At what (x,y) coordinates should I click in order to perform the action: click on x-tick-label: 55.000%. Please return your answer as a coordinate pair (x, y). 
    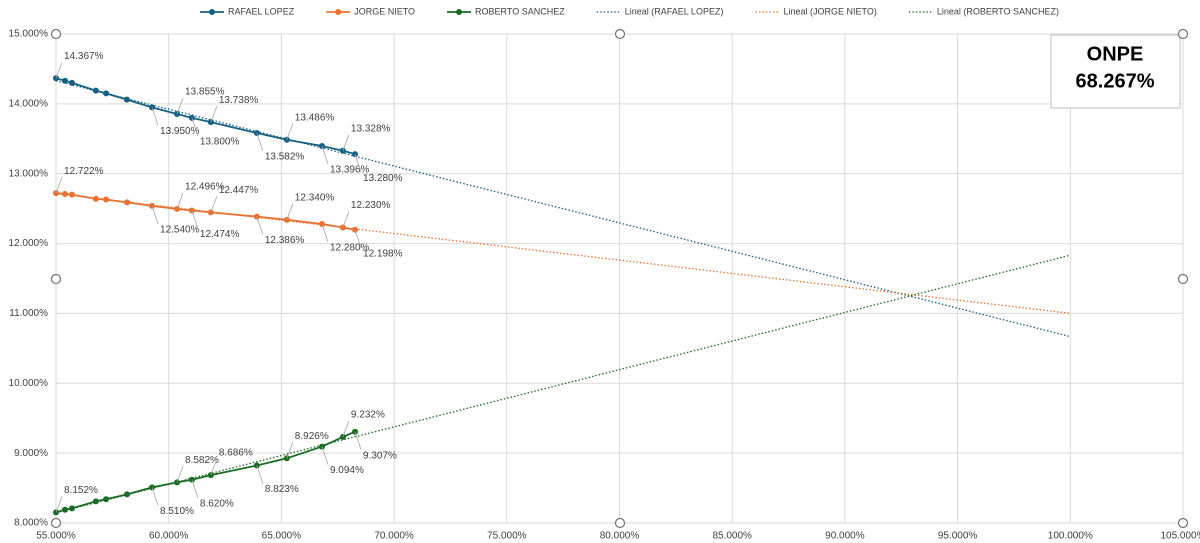
    Looking at the image, I should click on (56, 536).